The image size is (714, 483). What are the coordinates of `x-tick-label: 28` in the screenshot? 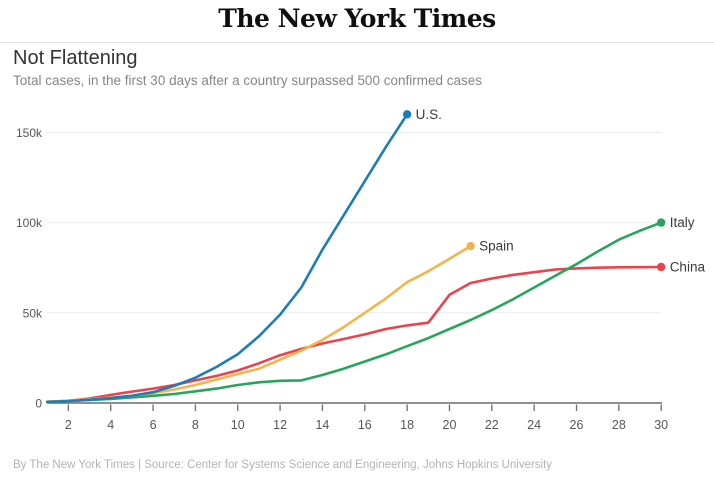 It's located at (619, 425).